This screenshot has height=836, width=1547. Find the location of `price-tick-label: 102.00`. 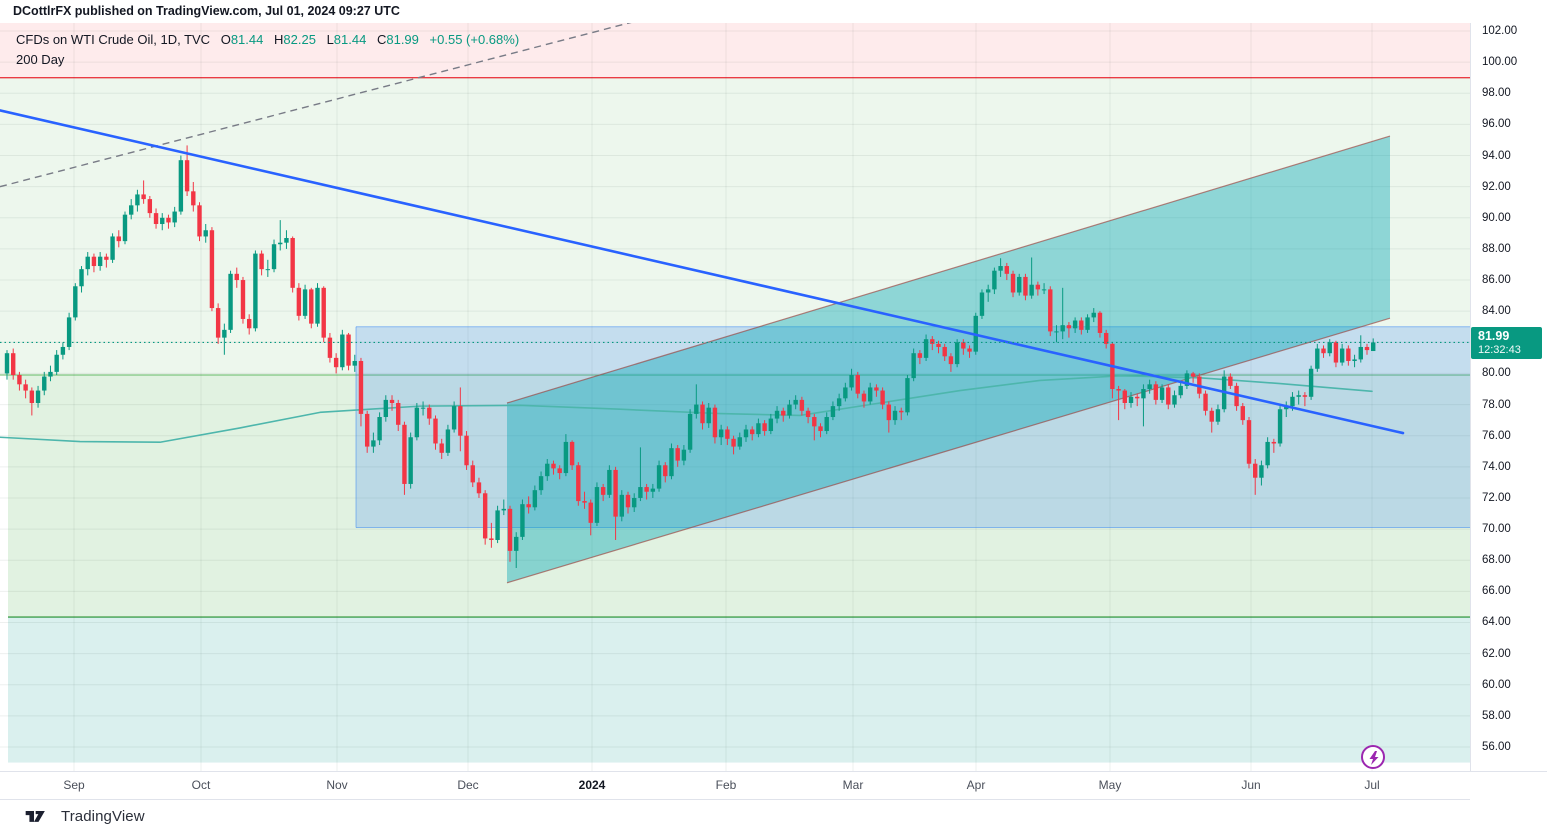

price-tick-label: 102.00 is located at coordinates (1500, 31).